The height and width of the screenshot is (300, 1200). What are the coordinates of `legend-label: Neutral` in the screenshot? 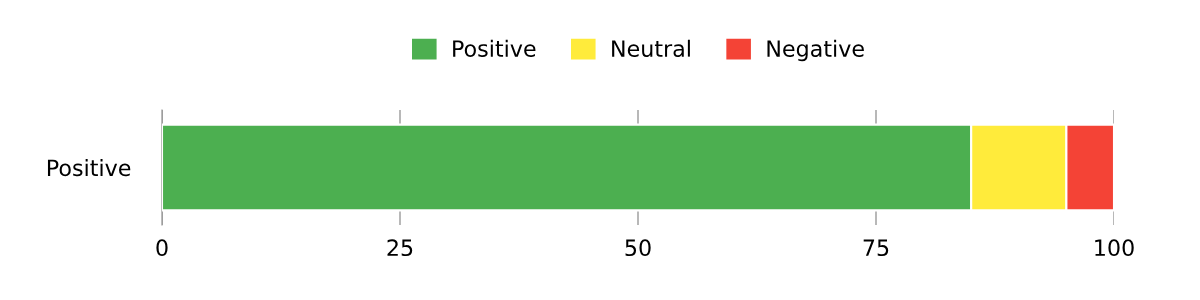 It's located at (651, 48).